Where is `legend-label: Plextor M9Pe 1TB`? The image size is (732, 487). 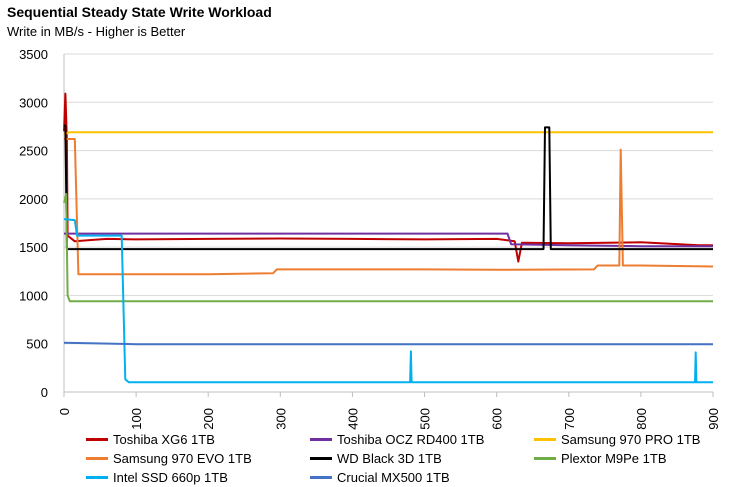 legend-label: Plextor M9Pe 1TB is located at coordinates (614, 458).